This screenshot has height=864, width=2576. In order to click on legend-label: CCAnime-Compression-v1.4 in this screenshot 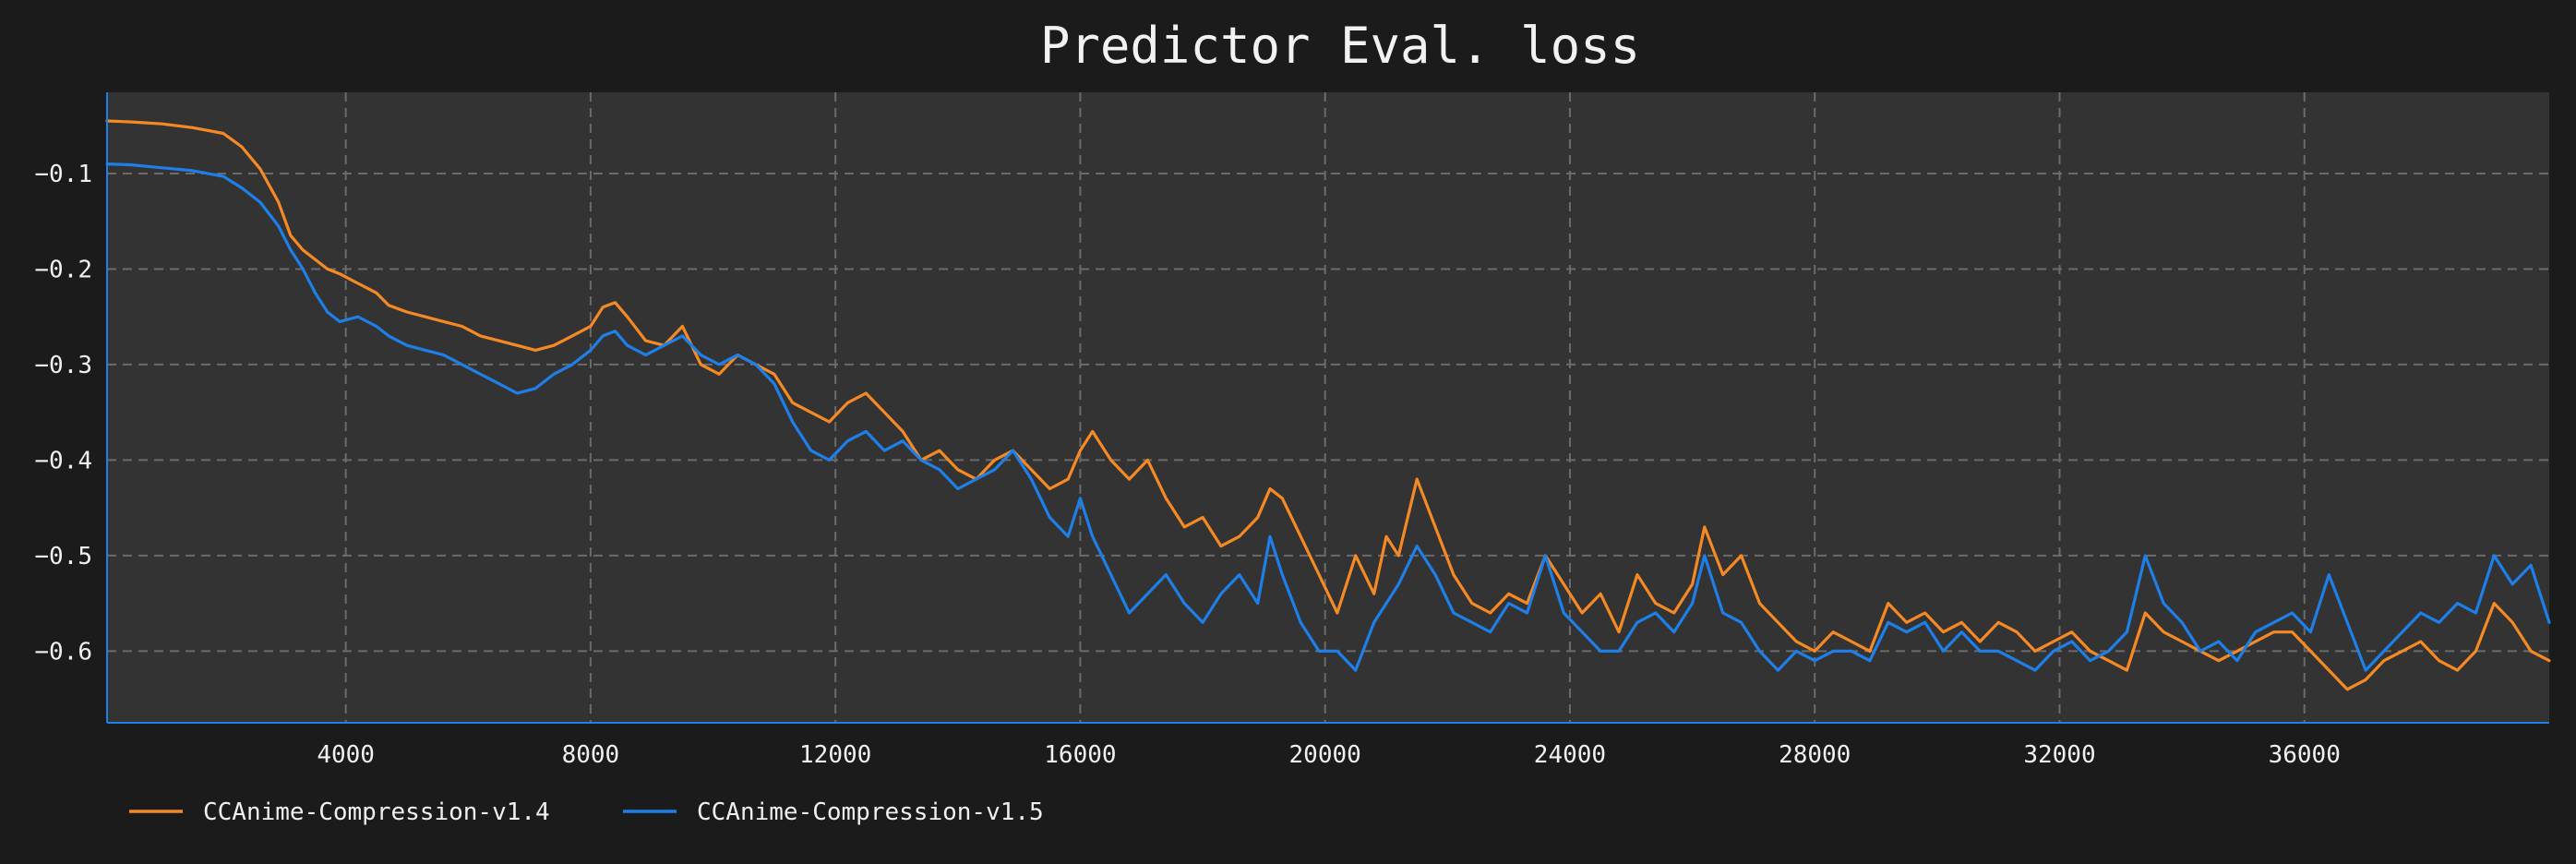, I will do `click(376, 812)`.